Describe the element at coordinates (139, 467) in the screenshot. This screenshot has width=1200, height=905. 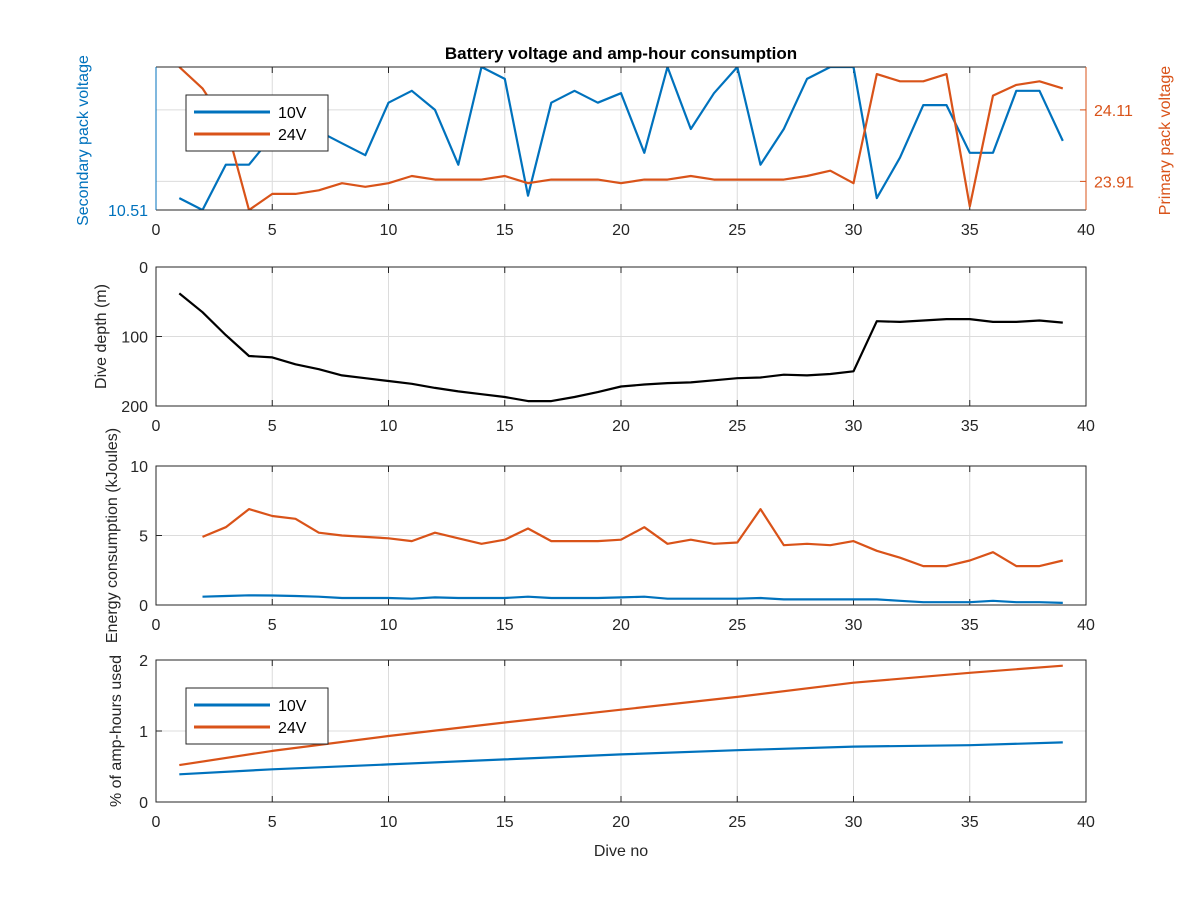
I see `y-tick-label: 10` at that location.